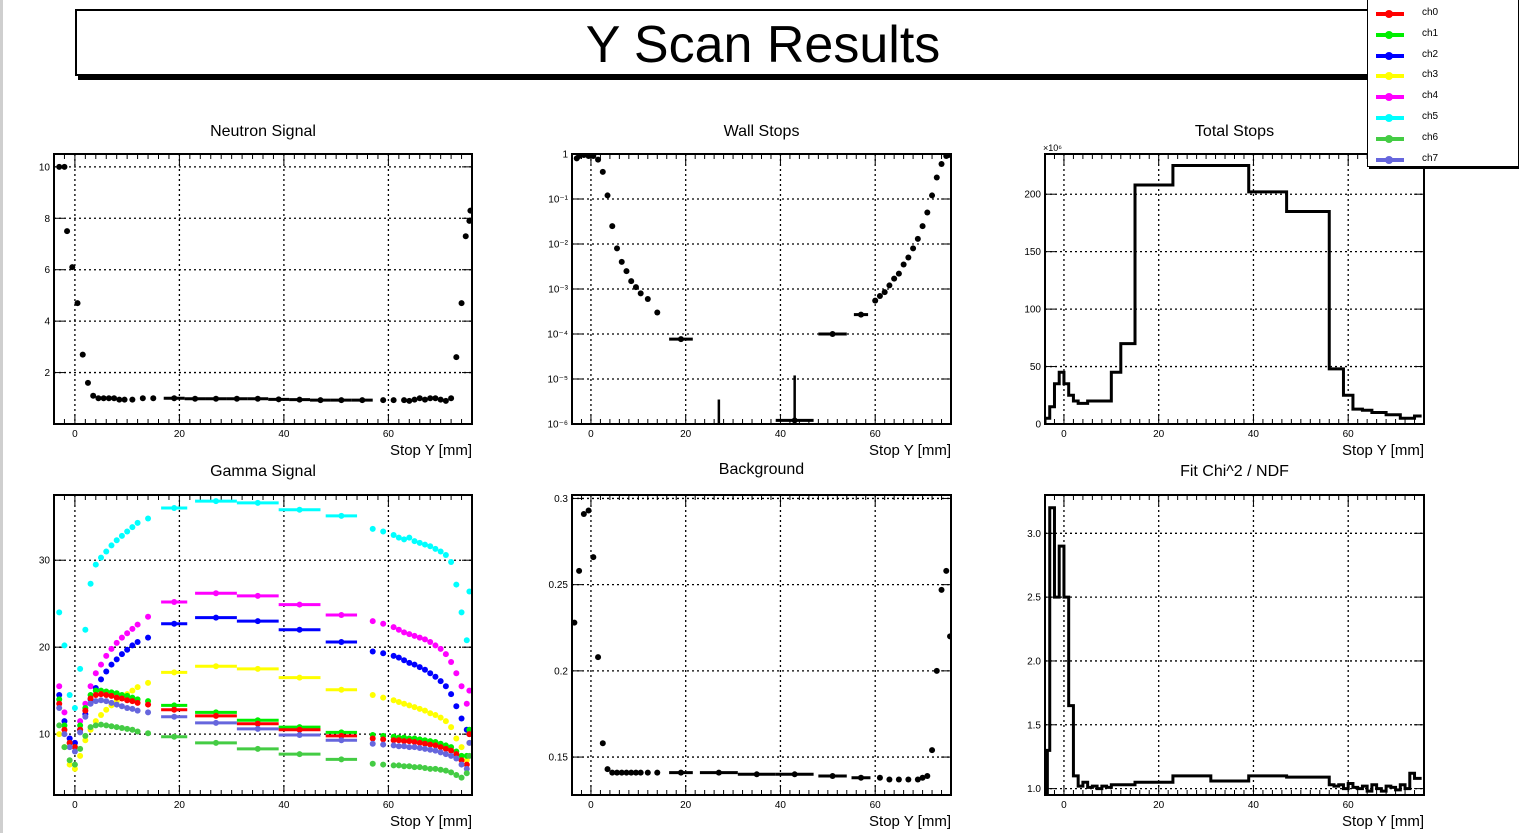 The height and width of the screenshot is (833, 1519). I want to click on y-tick-label: 0.25, so click(559, 585).